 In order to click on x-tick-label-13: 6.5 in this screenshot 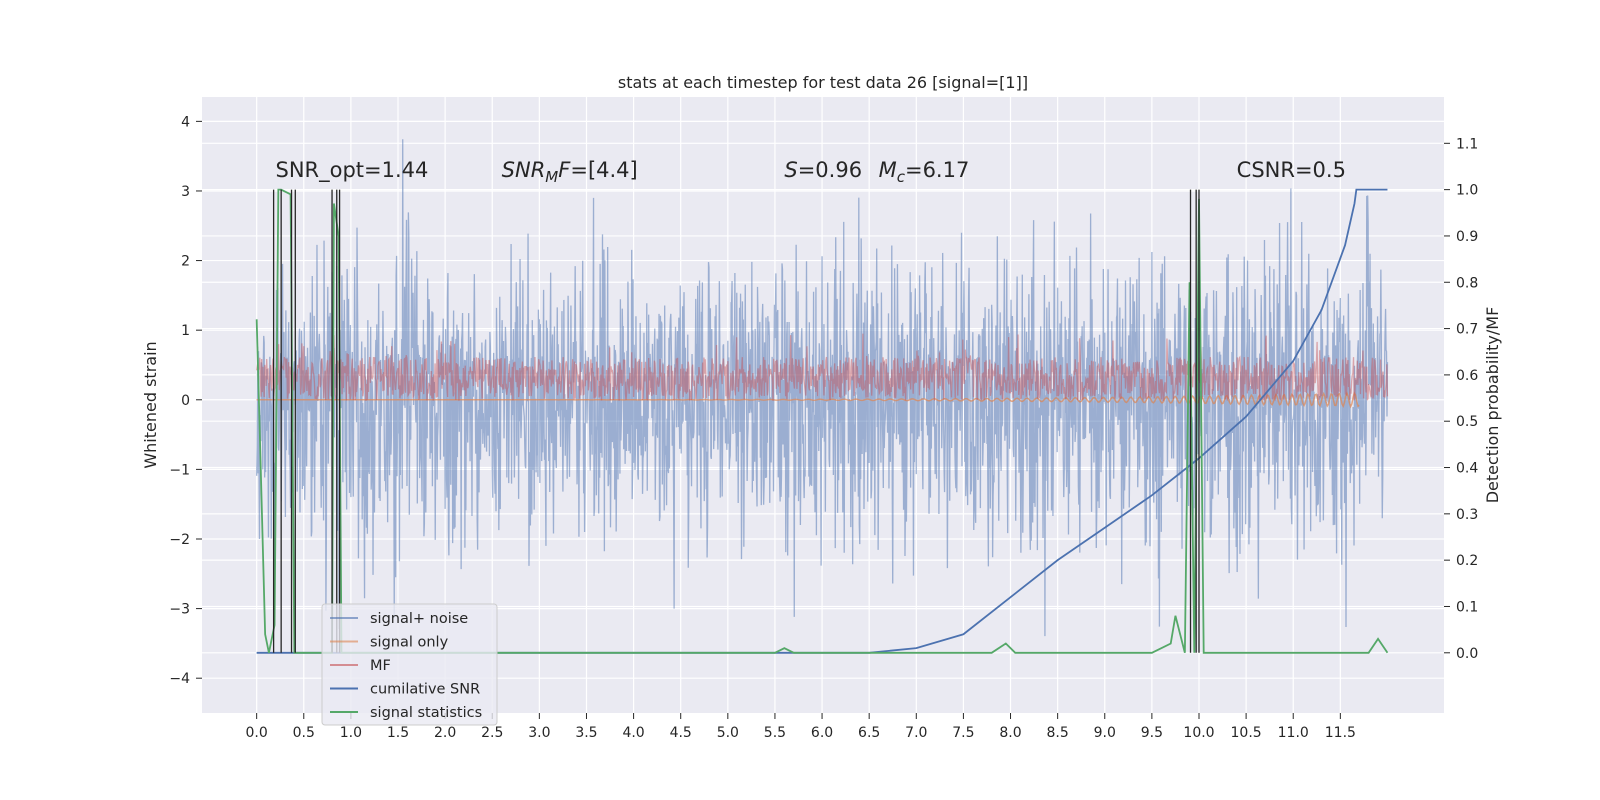, I will do `click(869, 733)`.